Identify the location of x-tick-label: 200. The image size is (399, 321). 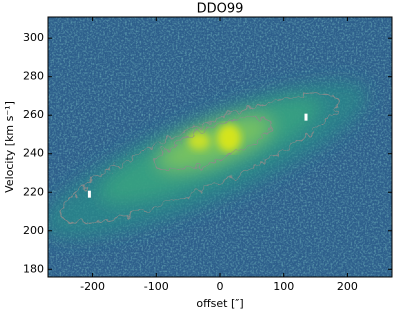
(347, 286).